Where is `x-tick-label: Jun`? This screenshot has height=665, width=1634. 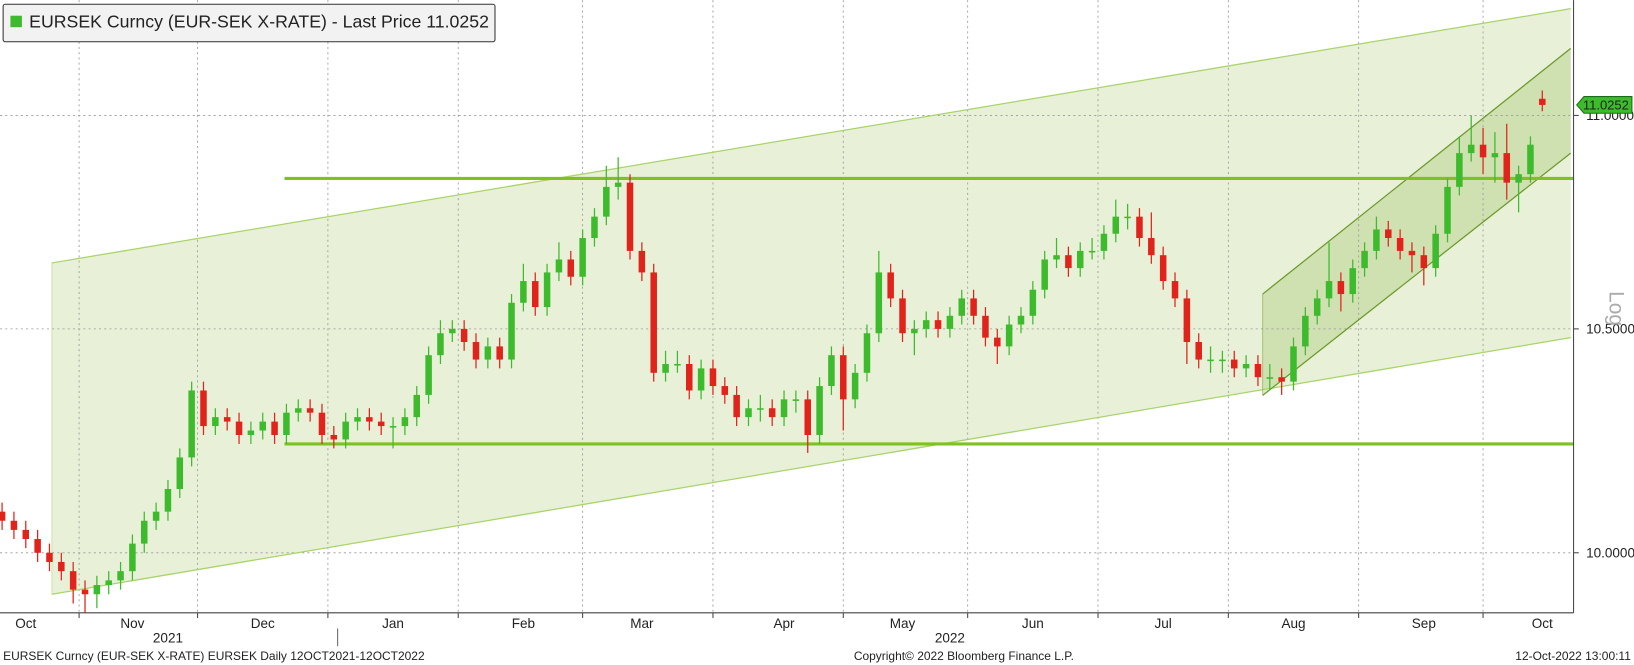 x-tick-label: Jun is located at coordinates (1033, 623).